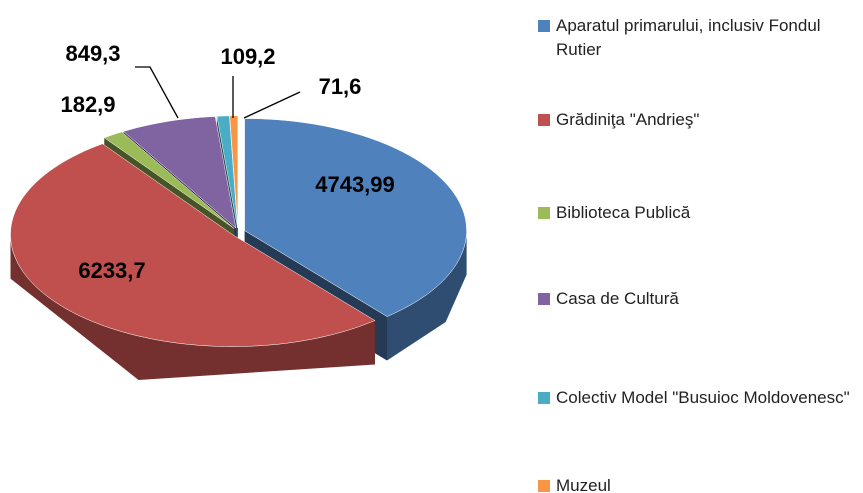  What do you see at coordinates (92, 53) in the screenshot?
I see `data-label: 849,3` at bounding box center [92, 53].